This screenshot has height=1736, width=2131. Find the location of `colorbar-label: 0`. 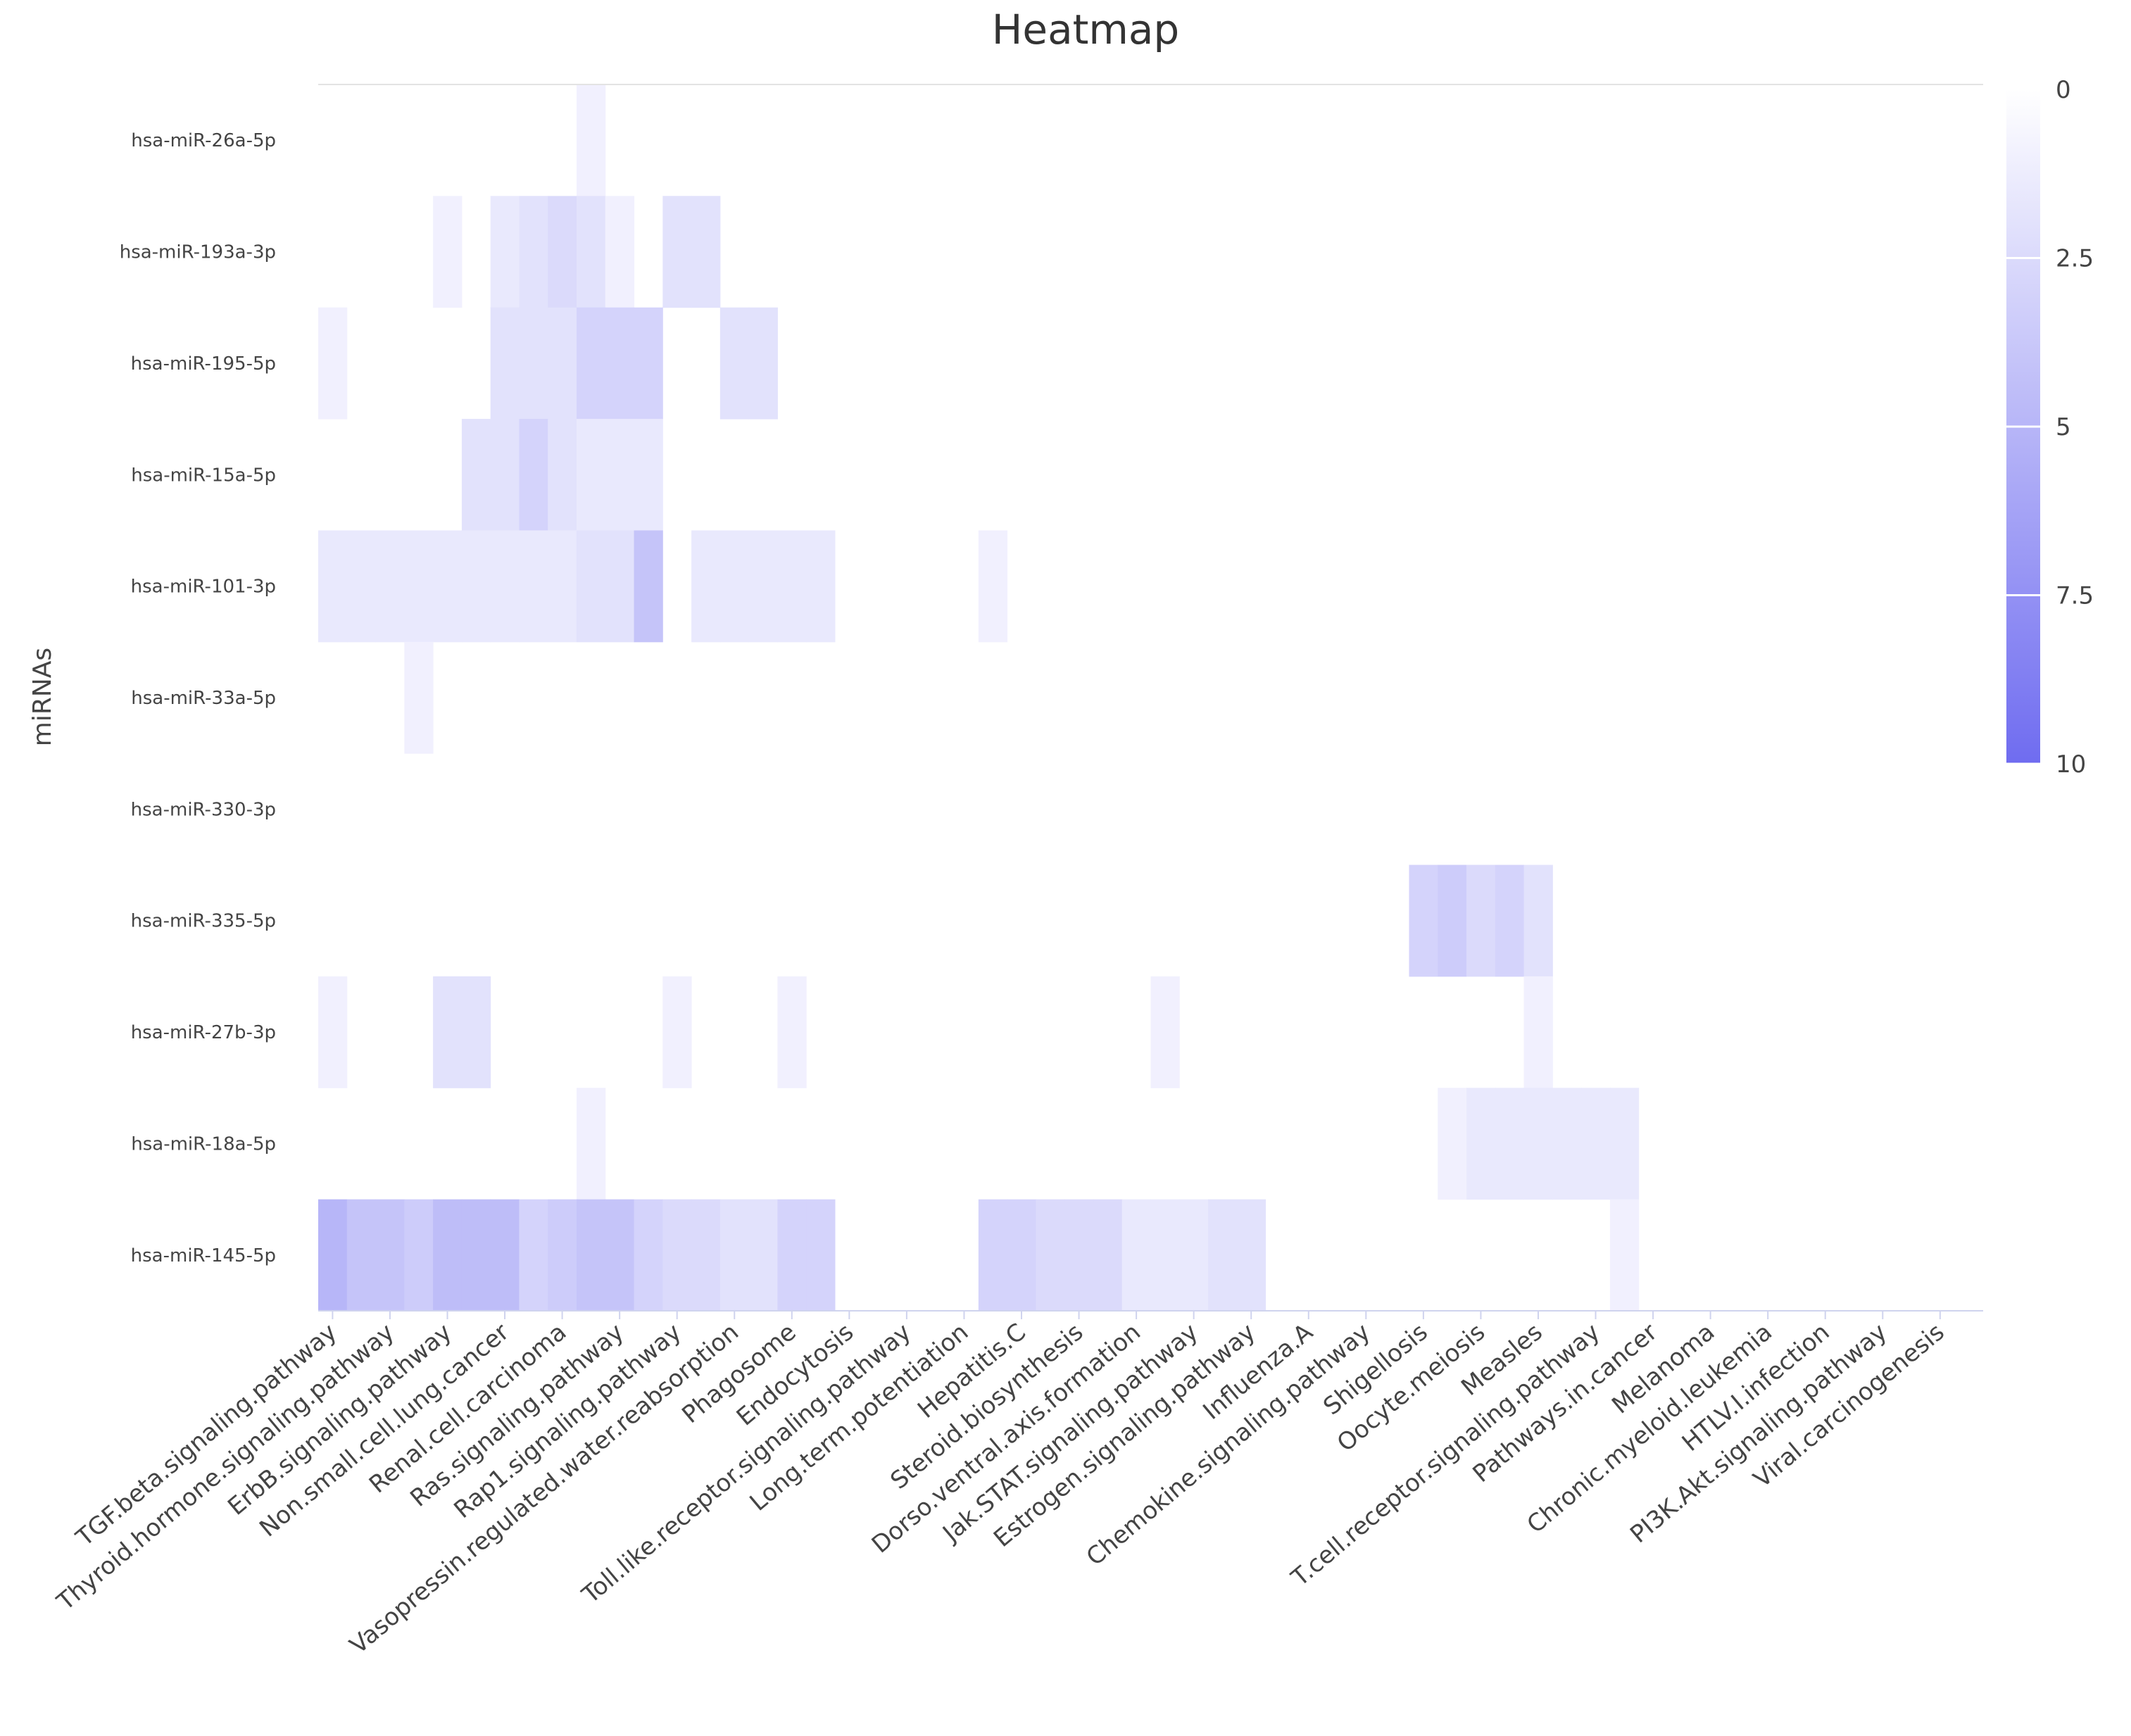

colorbar-label: 0 is located at coordinates (2063, 90).